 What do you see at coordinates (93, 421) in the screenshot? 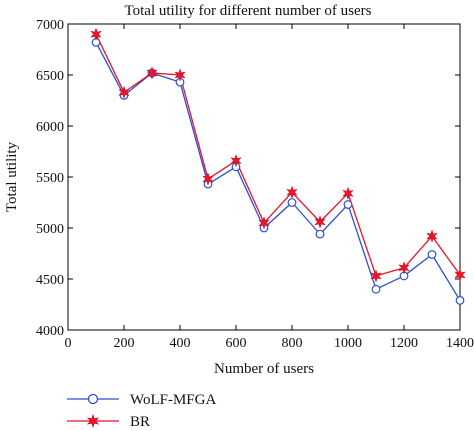
I see `legend-marker-br` at bounding box center [93, 421].